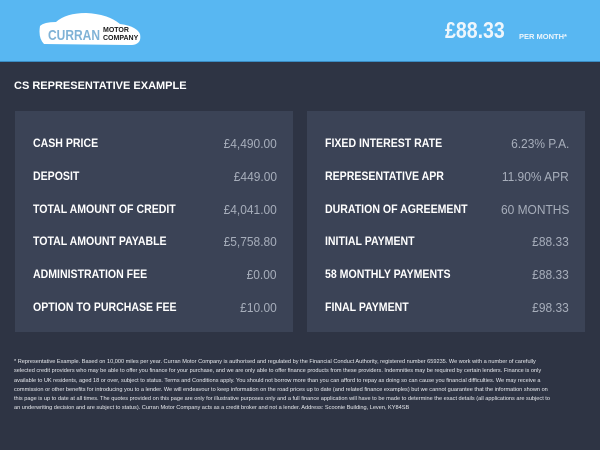 The height and width of the screenshot is (450, 600). What do you see at coordinates (543, 36) in the screenshot?
I see `per-month-label: PER MONTH*` at bounding box center [543, 36].